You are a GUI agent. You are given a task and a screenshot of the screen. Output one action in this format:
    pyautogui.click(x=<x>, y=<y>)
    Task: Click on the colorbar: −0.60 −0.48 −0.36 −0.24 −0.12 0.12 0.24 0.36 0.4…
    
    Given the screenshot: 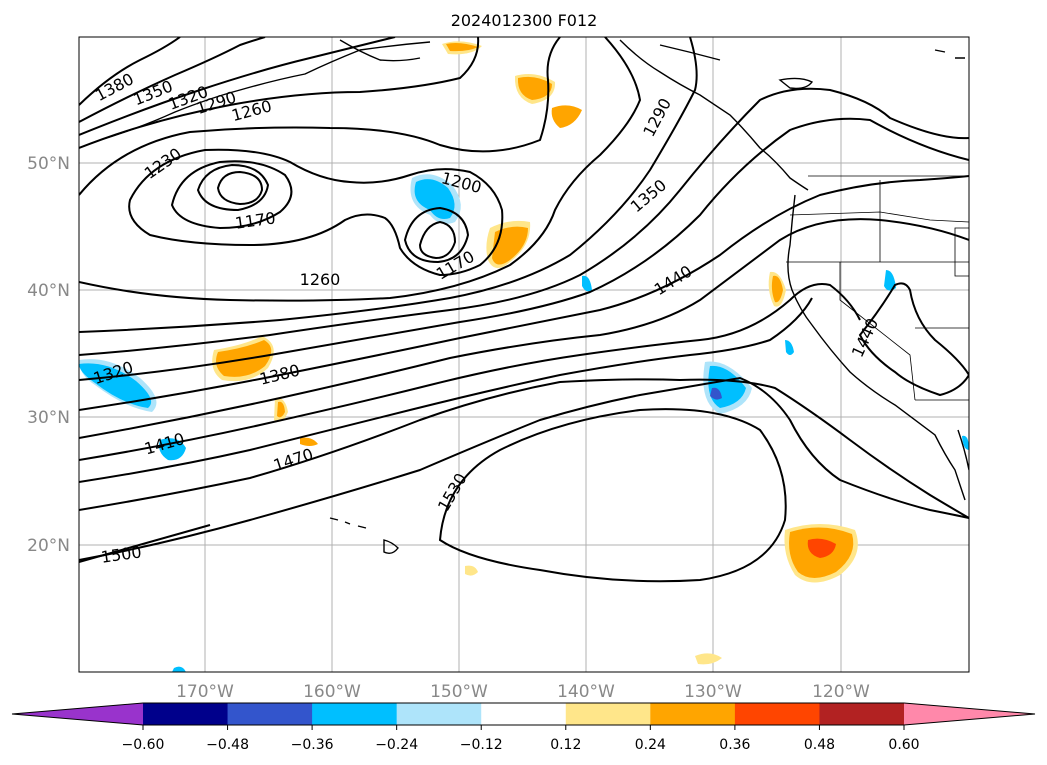 What is the action you would take?
    pyautogui.click(x=523, y=727)
    